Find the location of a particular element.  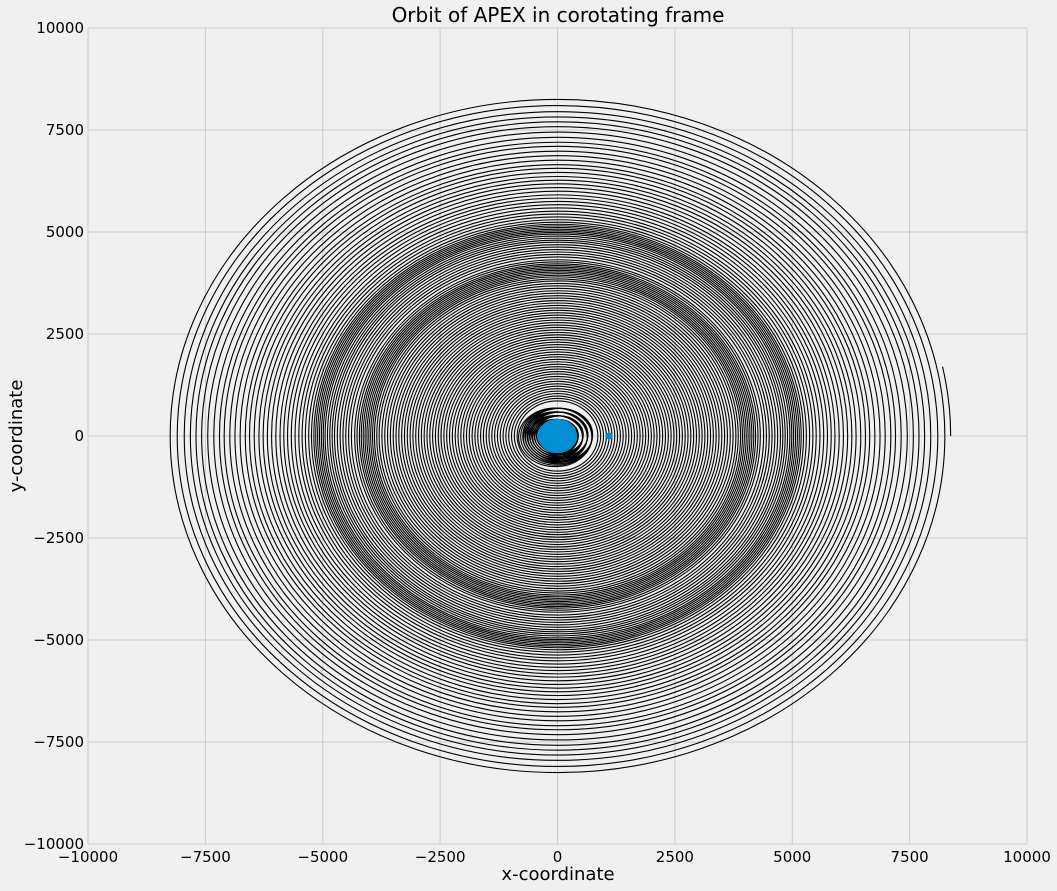

y-axis-label: y-coordinate is located at coordinates (16, 436).